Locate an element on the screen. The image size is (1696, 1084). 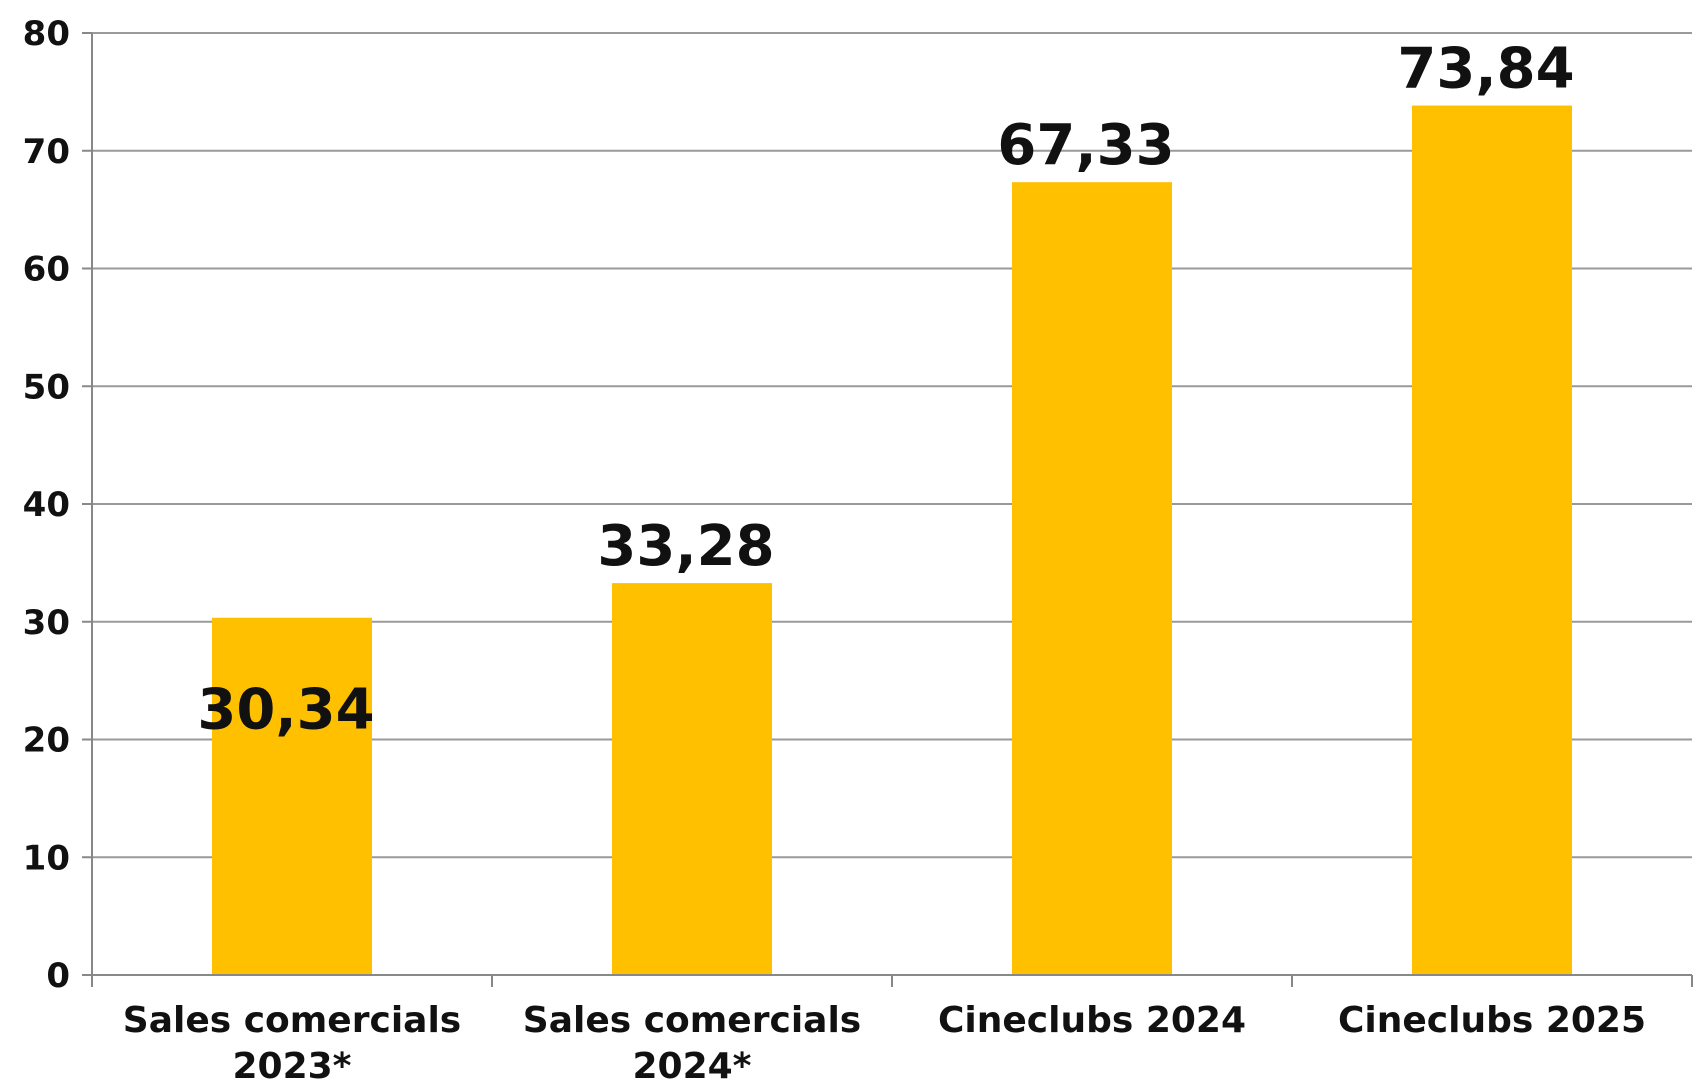
x-category-label: 2023* is located at coordinates (291, 1065).